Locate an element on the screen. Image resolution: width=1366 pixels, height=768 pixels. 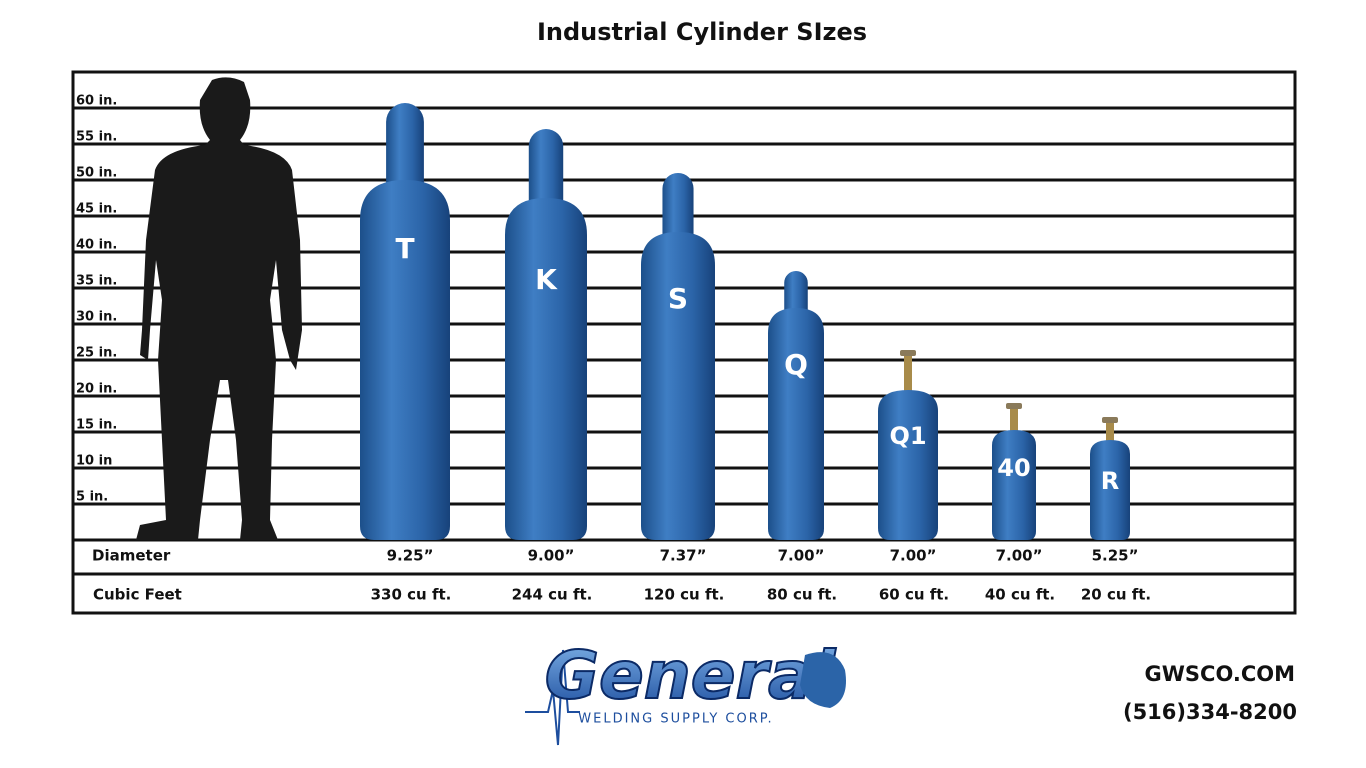
cylinder-label: 40 is located at coordinates (1013, 468).